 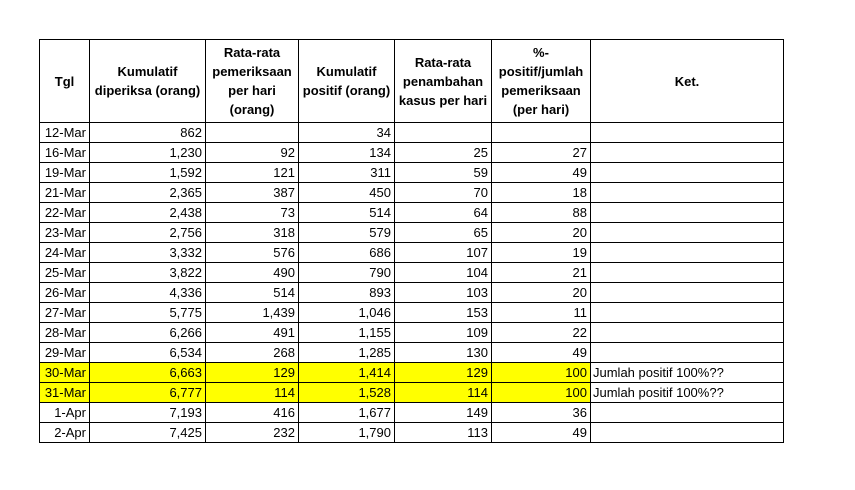 What do you see at coordinates (541, 312) in the screenshot?
I see `cell-persen-positif: 11` at bounding box center [541, 312].